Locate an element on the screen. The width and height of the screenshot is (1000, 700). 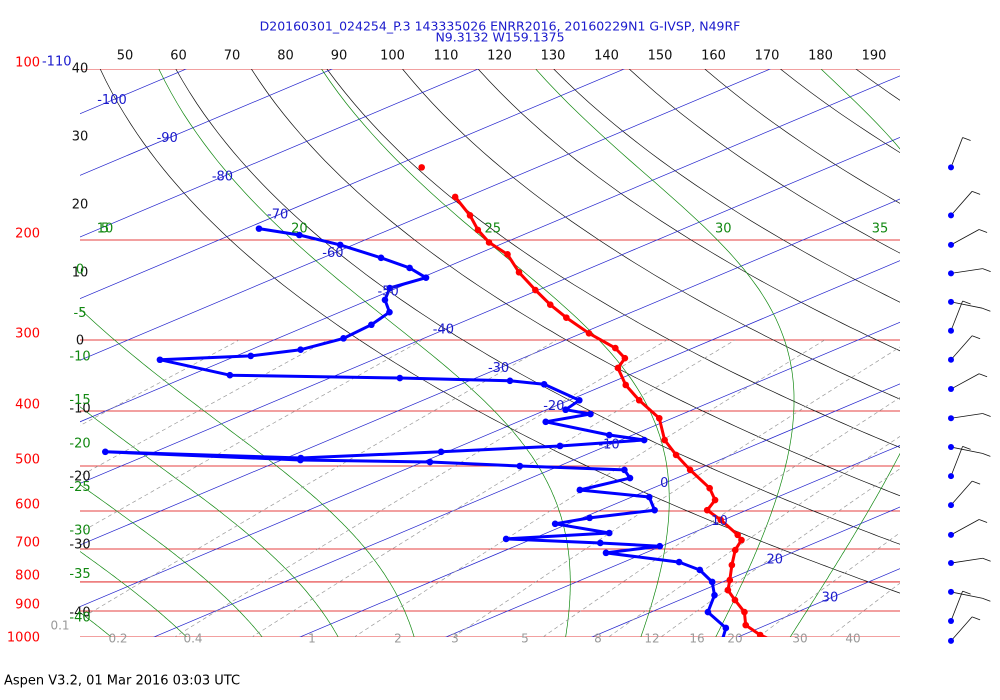
mixing-label: 5 is located at coordinates (525, 639).